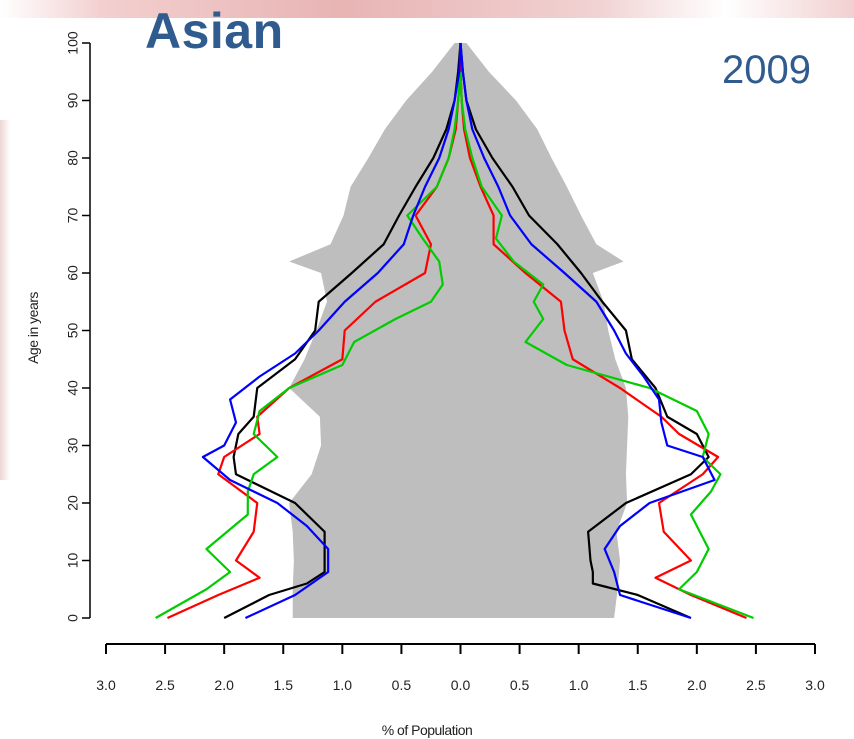  What do you see at coordinates (73, 158) in the screenshot?
I see `y-tick-label: 80` at bounding box center [73, 158].